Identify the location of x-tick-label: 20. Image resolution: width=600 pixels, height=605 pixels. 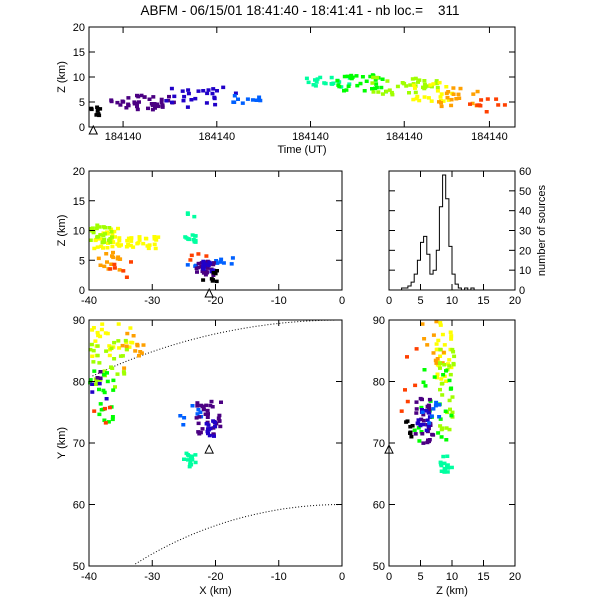
(515, 301).